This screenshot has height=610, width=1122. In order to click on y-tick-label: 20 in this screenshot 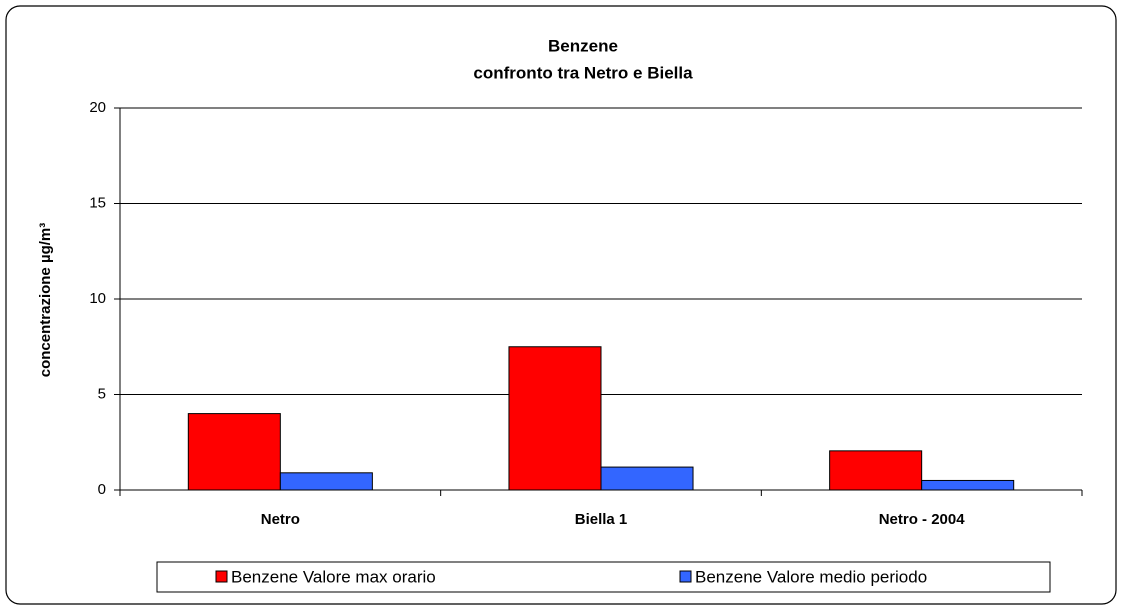, I will do `click(97, 107)`.